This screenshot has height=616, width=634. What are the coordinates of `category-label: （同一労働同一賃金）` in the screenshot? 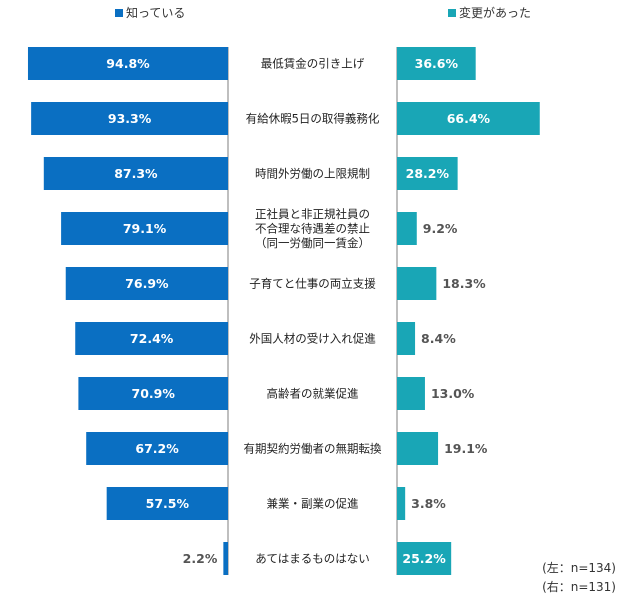 It's located at (312, 243).